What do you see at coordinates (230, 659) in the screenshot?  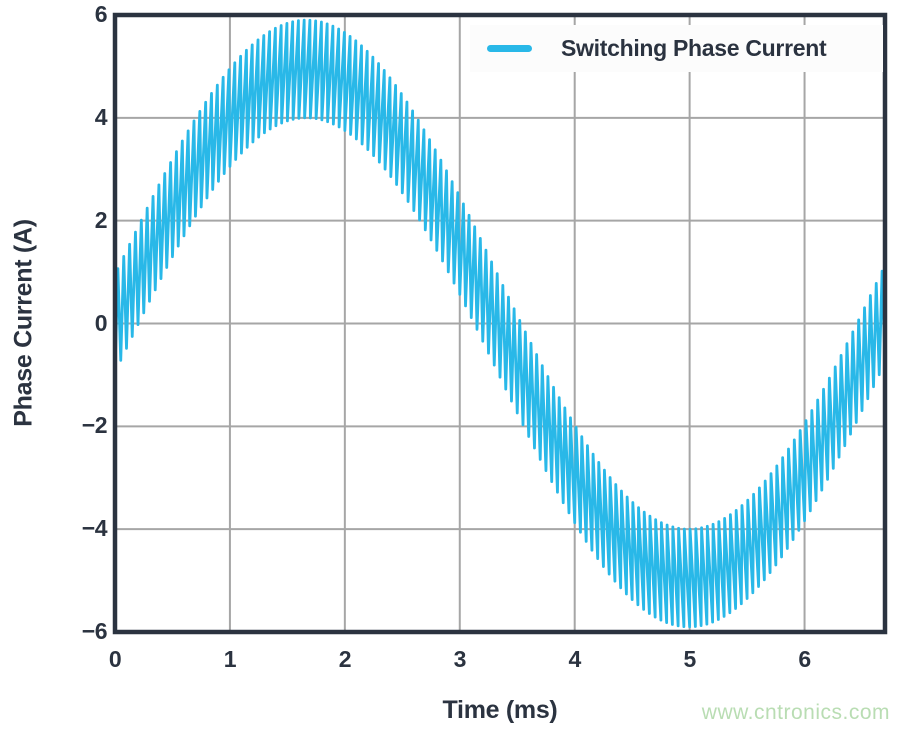 I see `x-tick-label: 1` at bounding box center [230, 659].